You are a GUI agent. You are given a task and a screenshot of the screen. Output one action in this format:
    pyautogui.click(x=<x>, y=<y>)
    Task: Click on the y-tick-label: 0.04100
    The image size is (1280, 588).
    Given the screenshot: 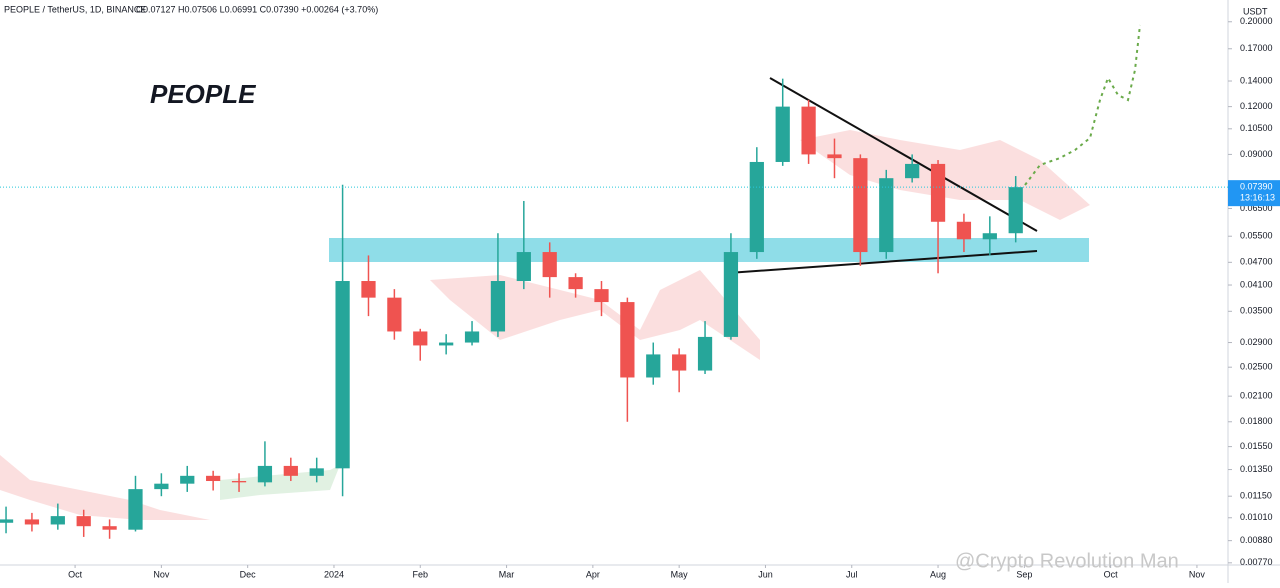 What is the action you would take?
    pyautogui.click(x=1256, y=284)
    